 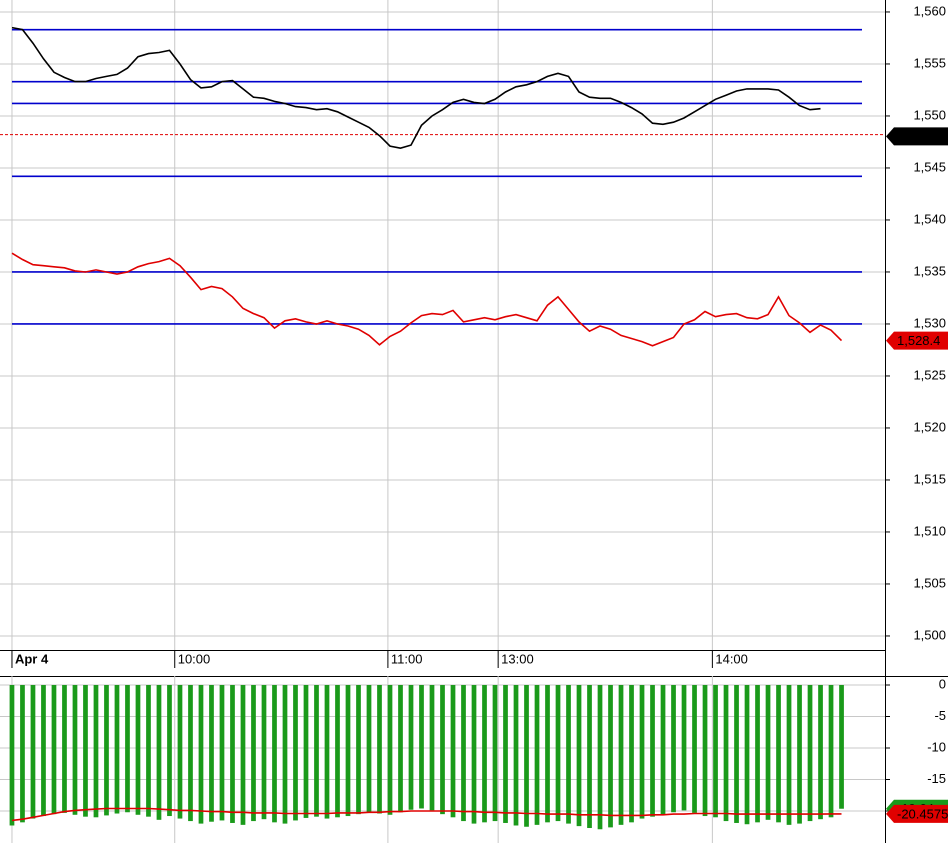 What do you see at coordinates (929, 62) in the screenshot?
I see `y-tick-label: 1,555` at bounding box center [929, 62].